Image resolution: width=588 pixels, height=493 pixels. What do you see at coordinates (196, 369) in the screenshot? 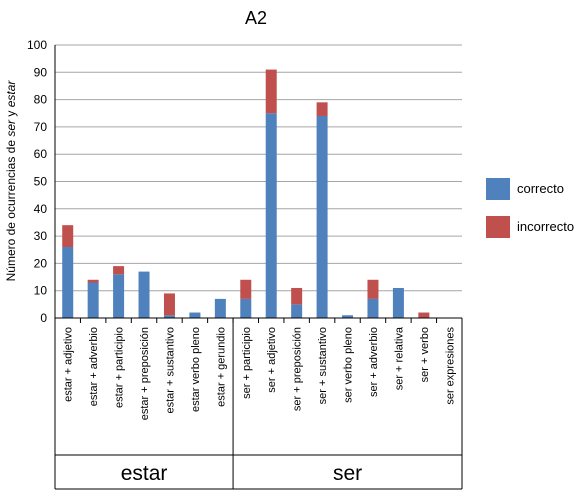
I see `category-label: estar verbo pleno` at bounding box center [196, 369].